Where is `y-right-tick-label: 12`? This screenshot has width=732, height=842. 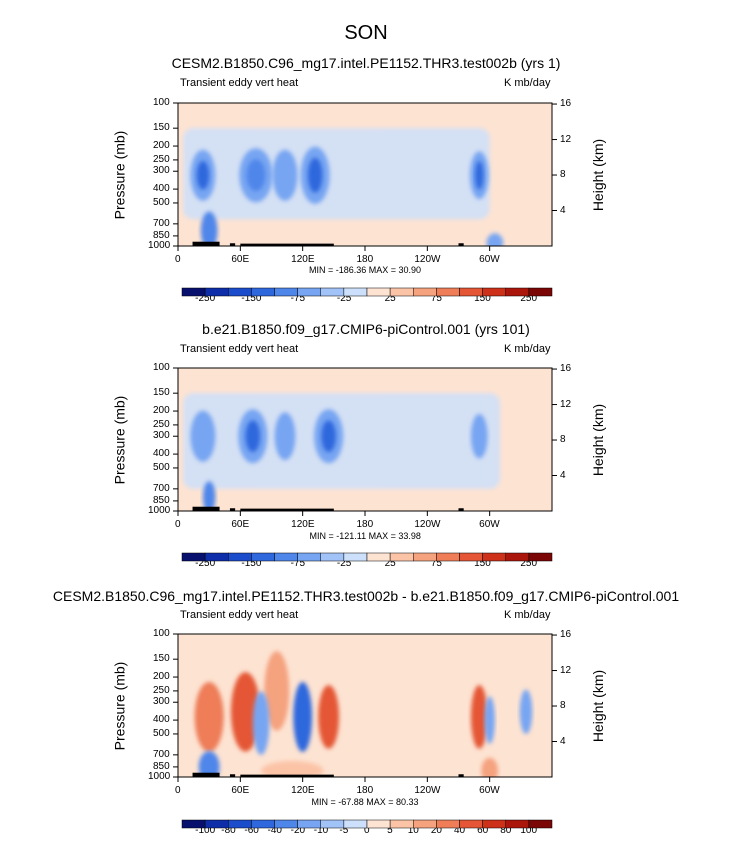
y-right-tick-label: 12 is located at coordinates (566, 139).